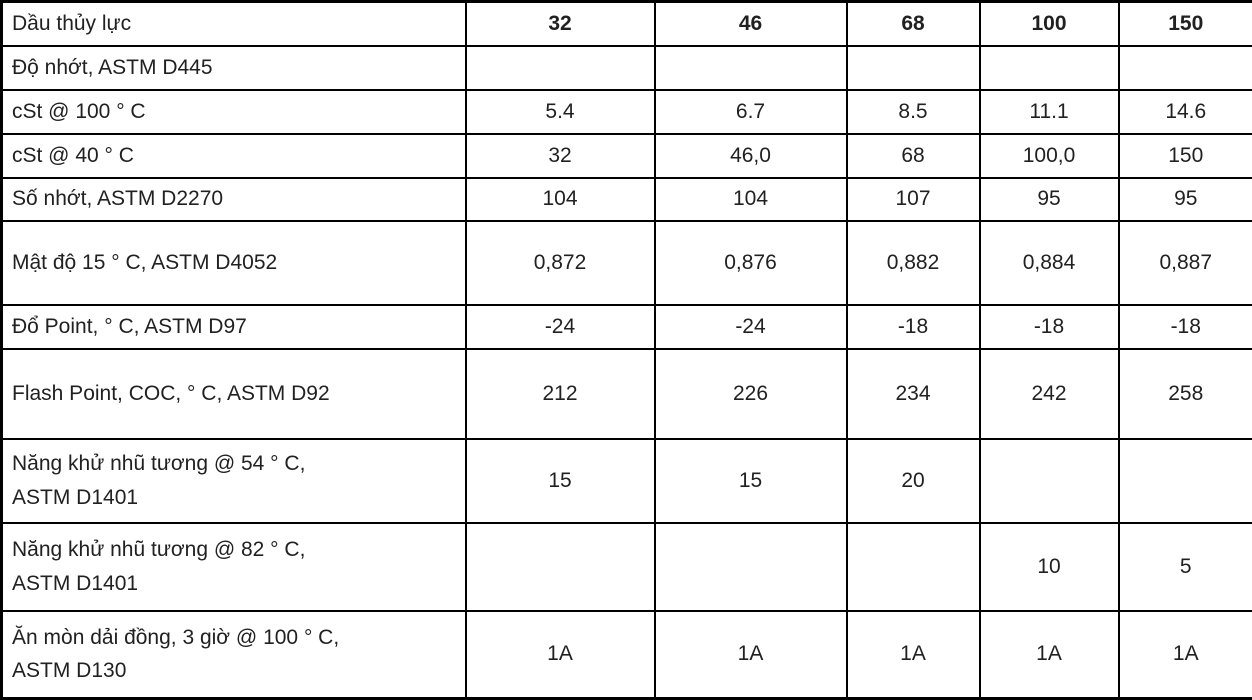 This screenshot has height=700, width=1252. What do you see at coordinates (751, 263) in the screenshot?
I see `value-cell: 0,876` at bounding box center [751, 263].